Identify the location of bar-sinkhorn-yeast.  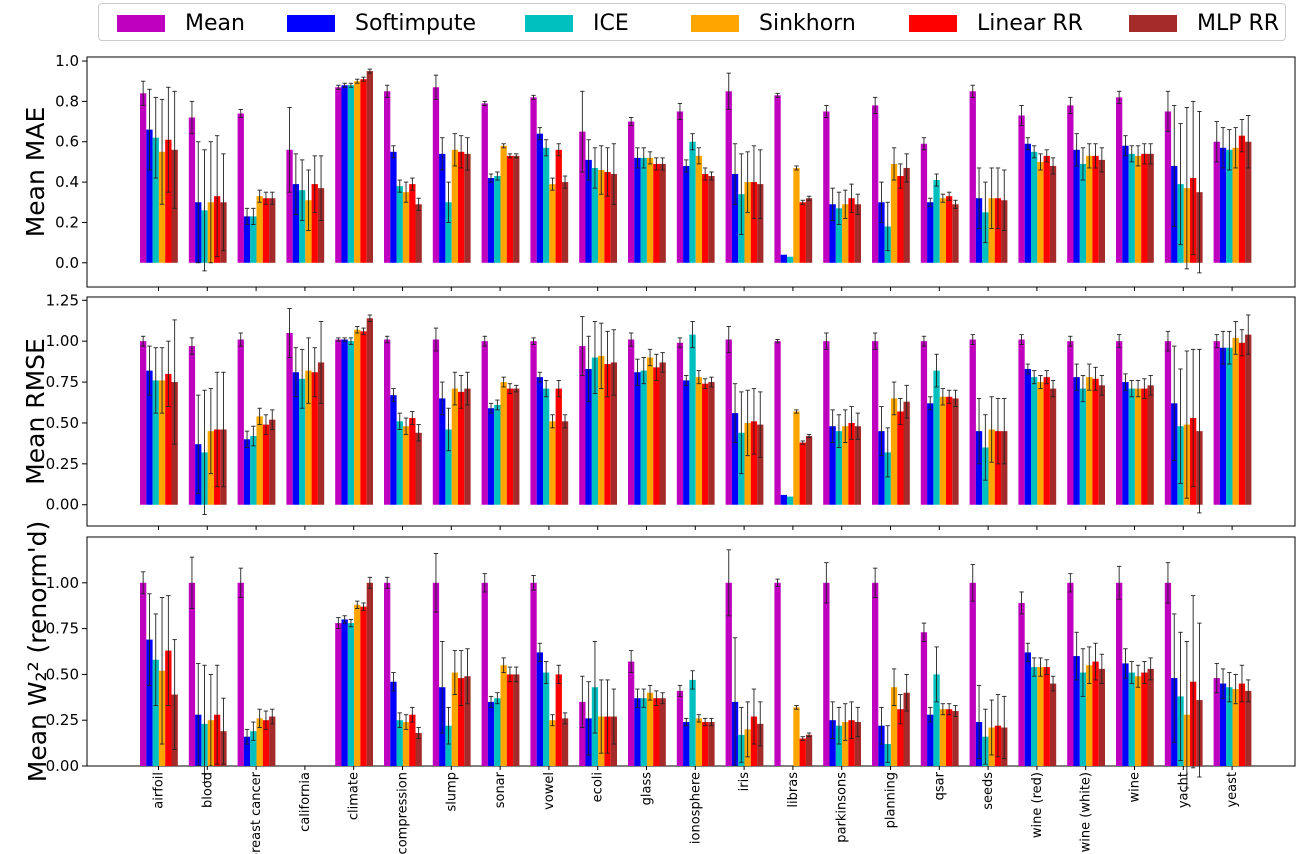
(1235, 421).